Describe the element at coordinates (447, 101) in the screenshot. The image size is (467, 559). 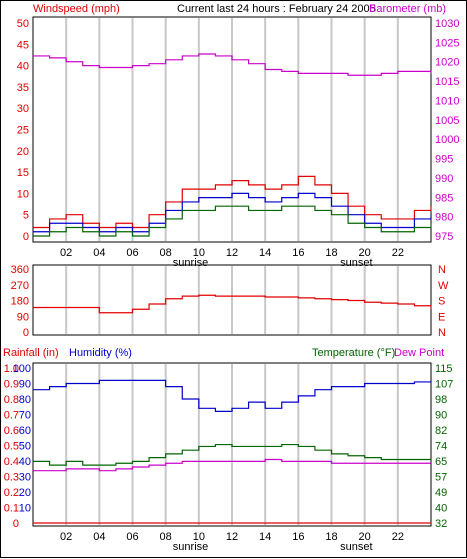
I see `barometer-axis-tick: 1010` at that location.